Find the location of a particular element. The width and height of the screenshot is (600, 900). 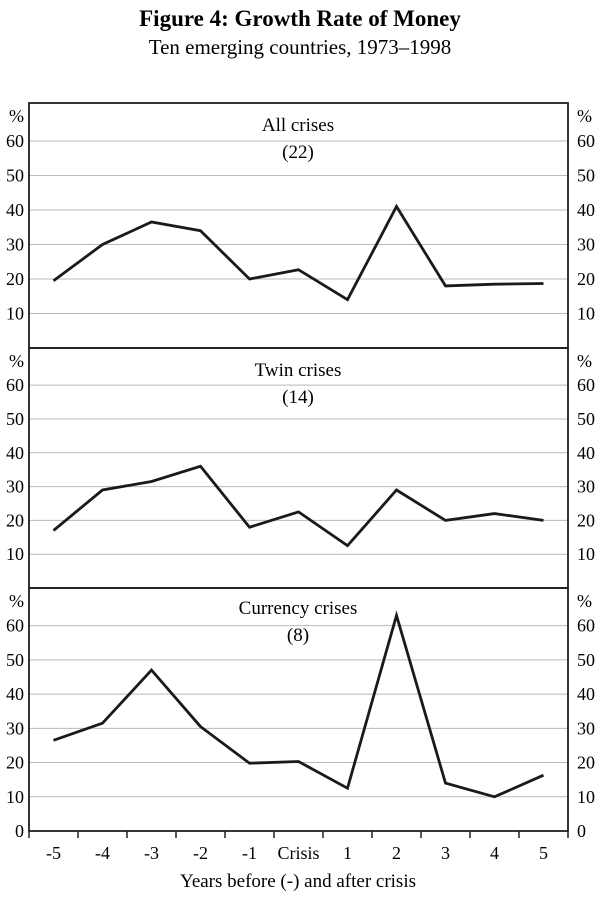

x-tick-label: 5 is located at coordinates (543, 853).